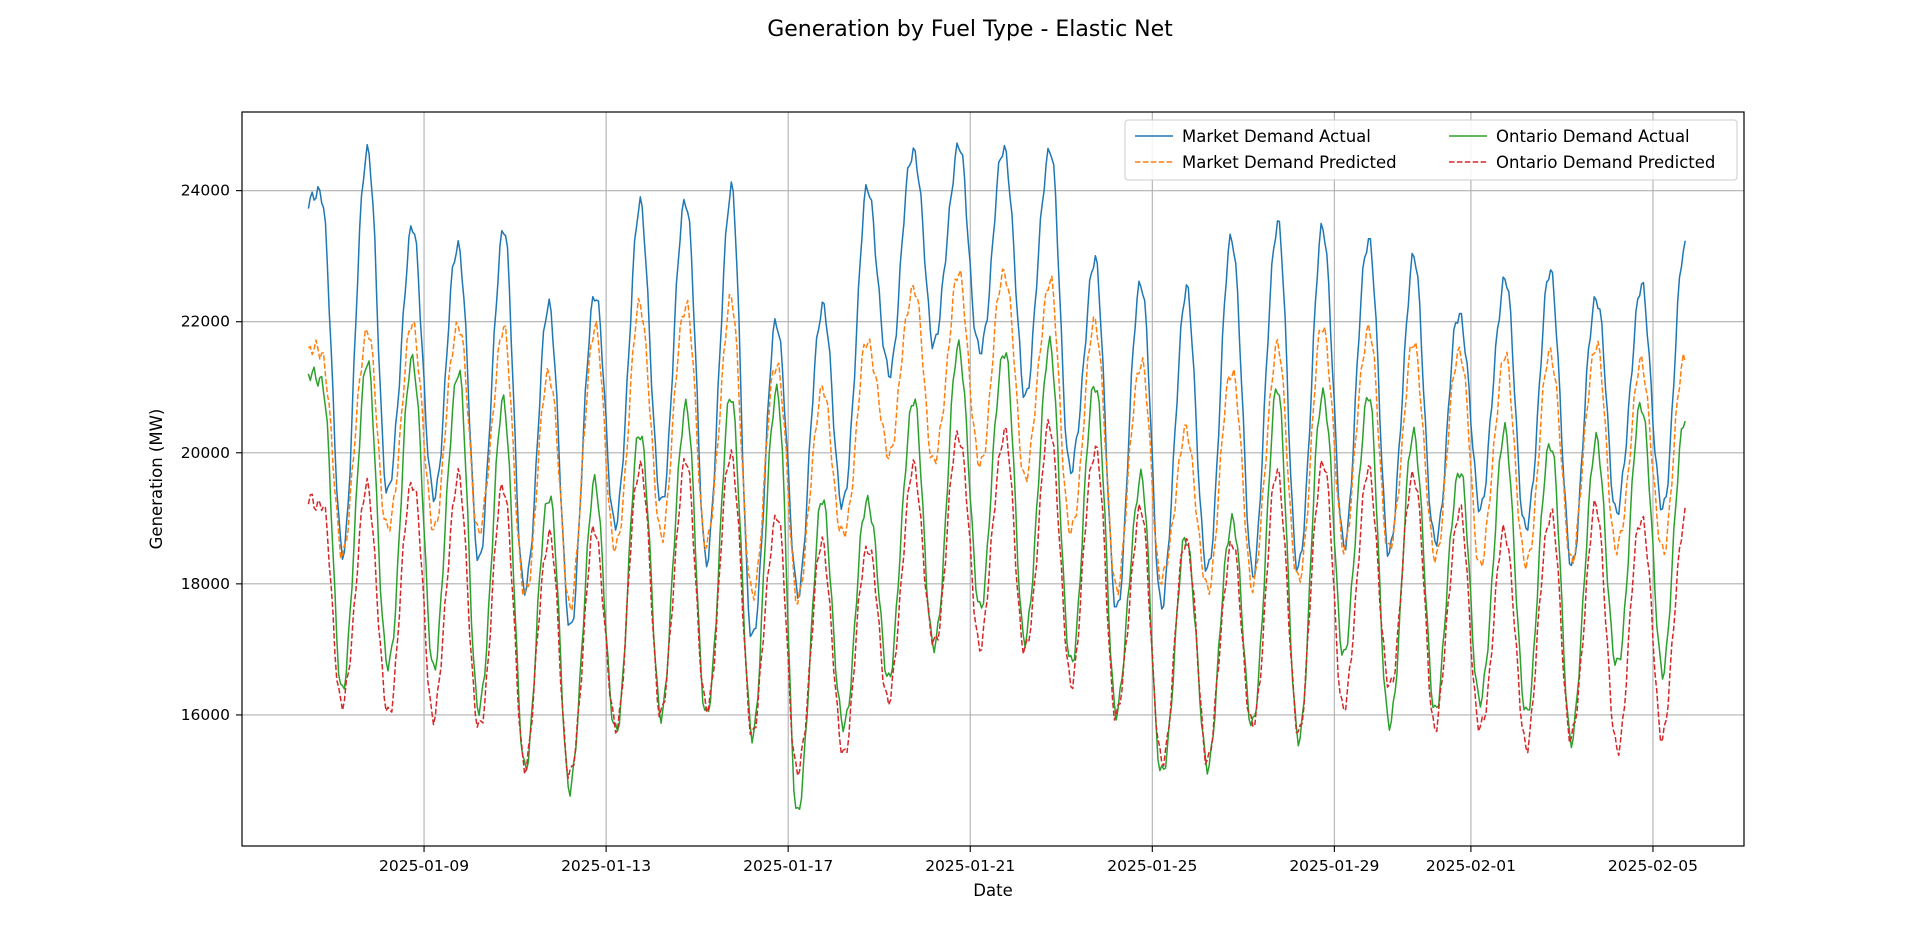 The width and height of the screenshot is (1910, 937). What do you see at coordinates (1653, 866) in the screenshot?
I see `x-tick-label: 2025-02-05` at bounding box center [1653, 866].